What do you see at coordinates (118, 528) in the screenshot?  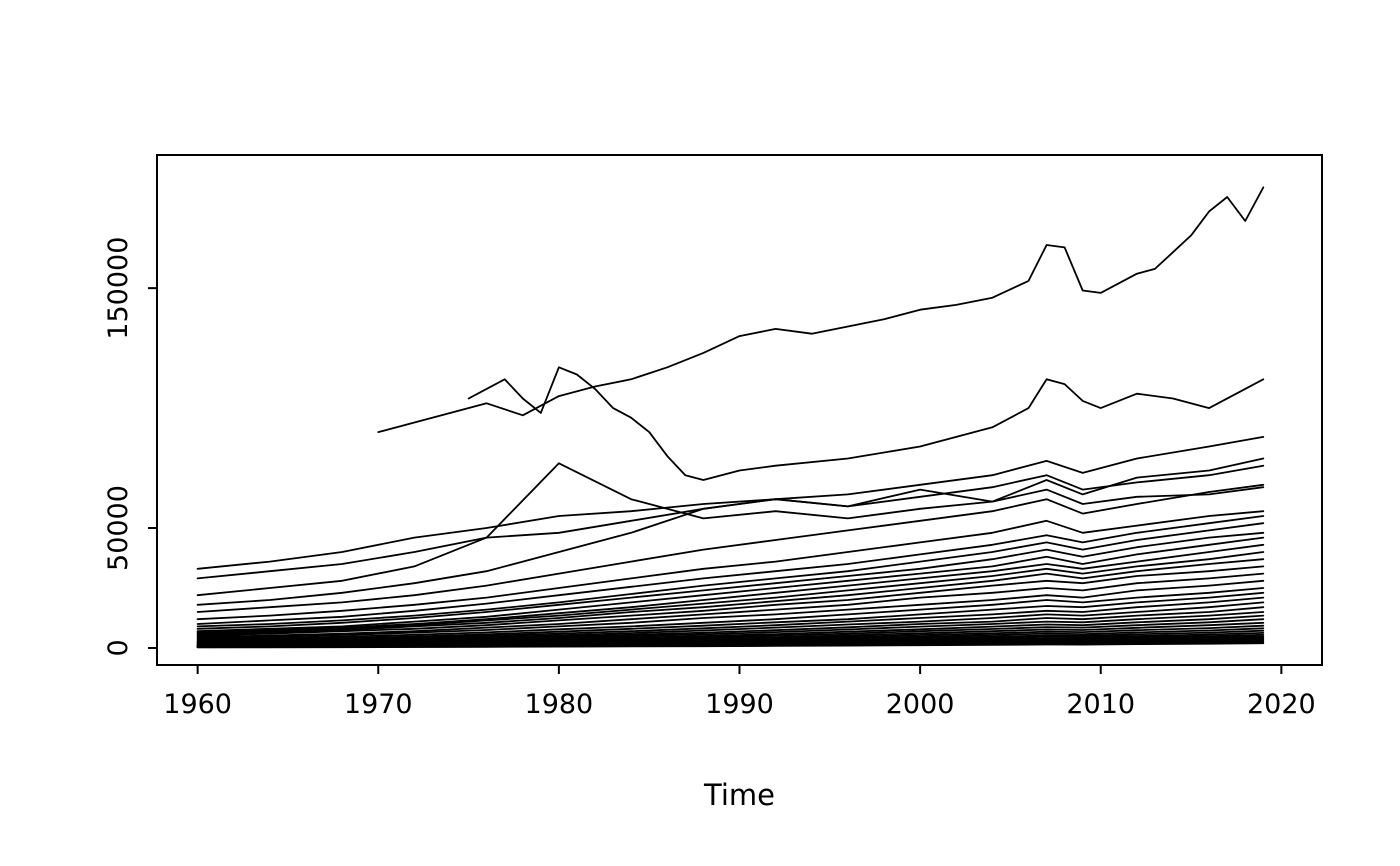 I see `y-tick-label: 50000` at bounding box center [118, 528].